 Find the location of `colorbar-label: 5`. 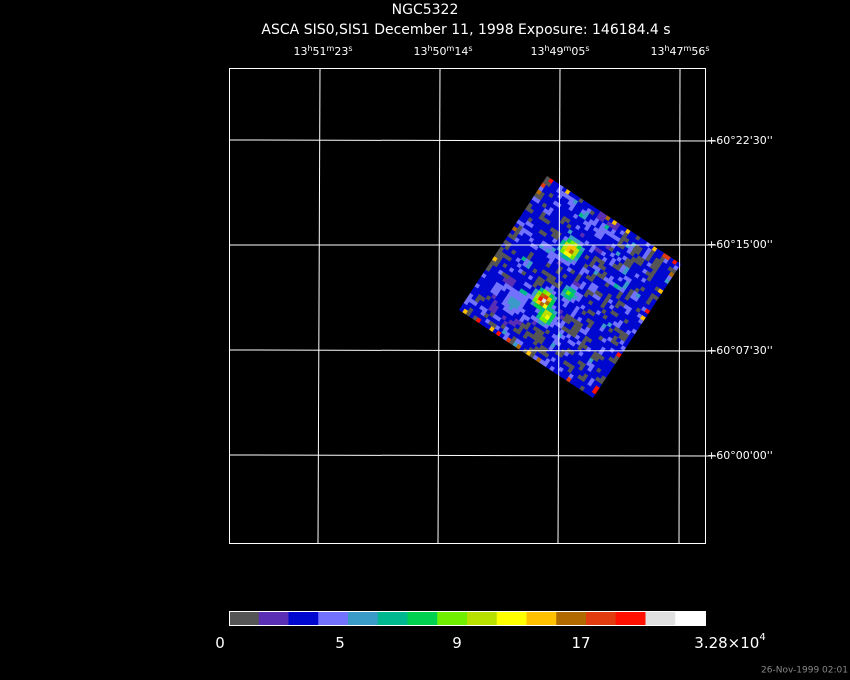

colorbar-label: 5 is located at coordinates (340, 643).